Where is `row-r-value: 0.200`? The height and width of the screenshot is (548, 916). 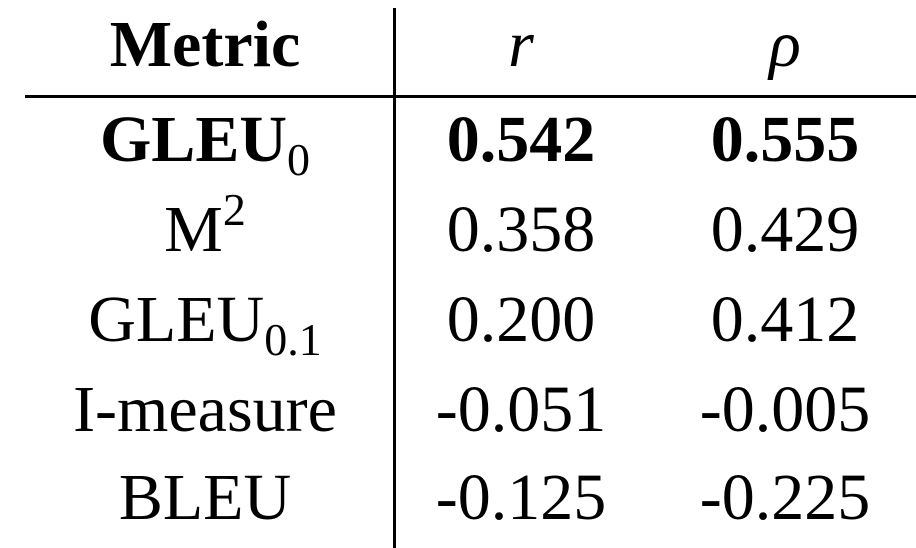 row-r-value: 0.200 is located at coordinates (521, 319).